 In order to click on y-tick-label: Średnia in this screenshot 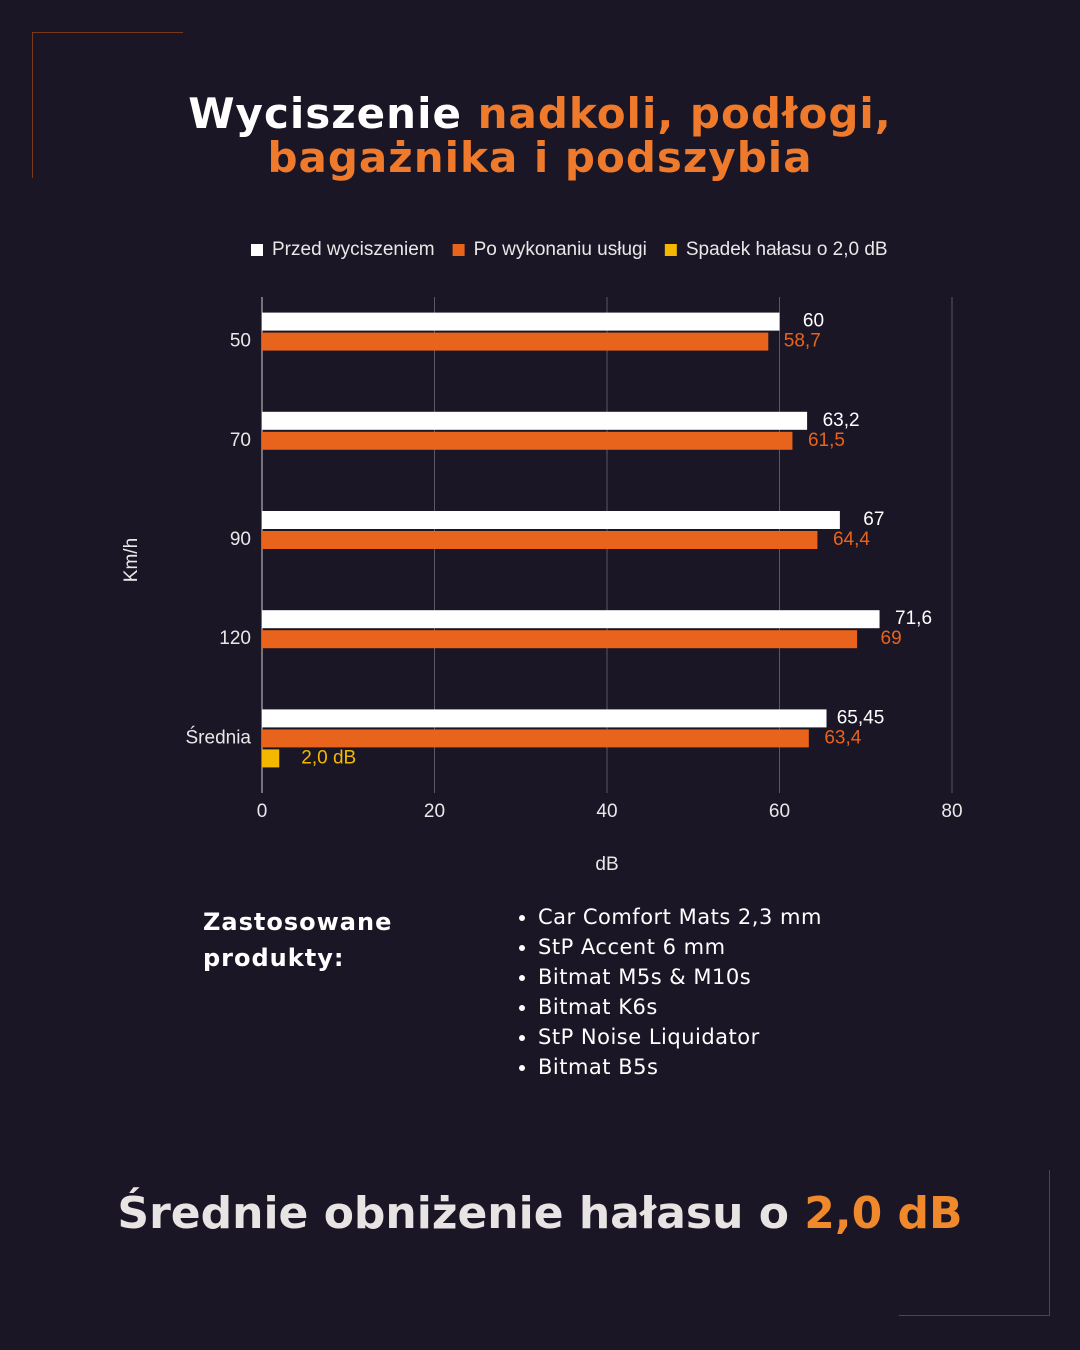, I will do `click(219, 737)`.